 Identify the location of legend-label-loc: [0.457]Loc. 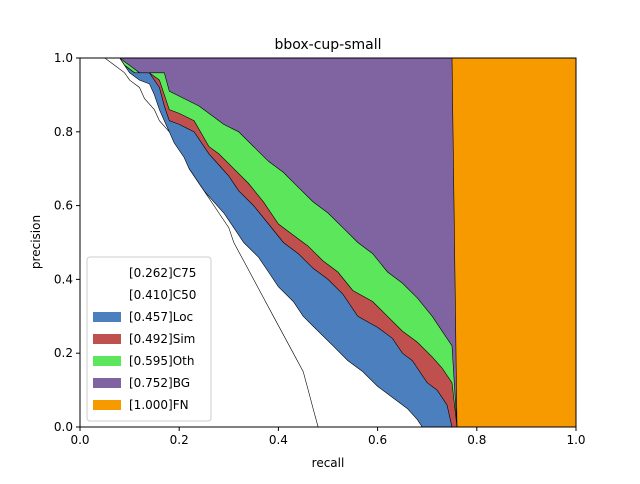
(161, 317).